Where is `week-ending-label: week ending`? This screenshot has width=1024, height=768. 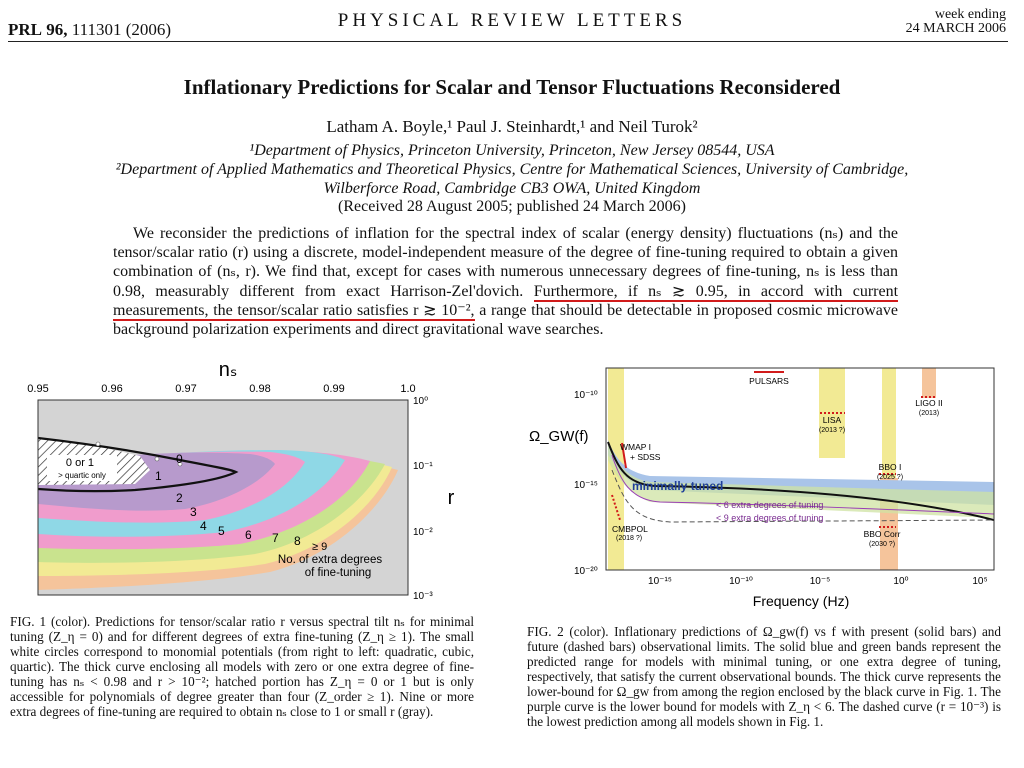 week-ending-label: week ending is located at coordinates (970, 14).